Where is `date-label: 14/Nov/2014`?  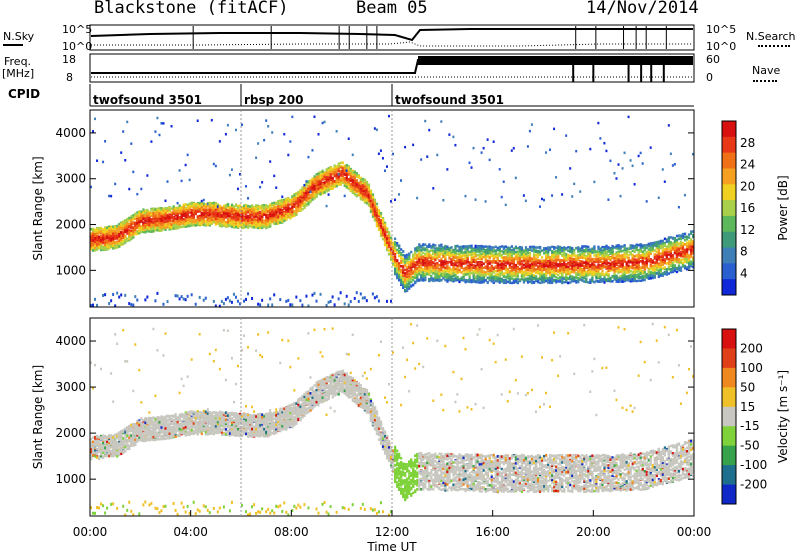 date-label: 14/Nov/2014 is located at coordinates (642, 9).